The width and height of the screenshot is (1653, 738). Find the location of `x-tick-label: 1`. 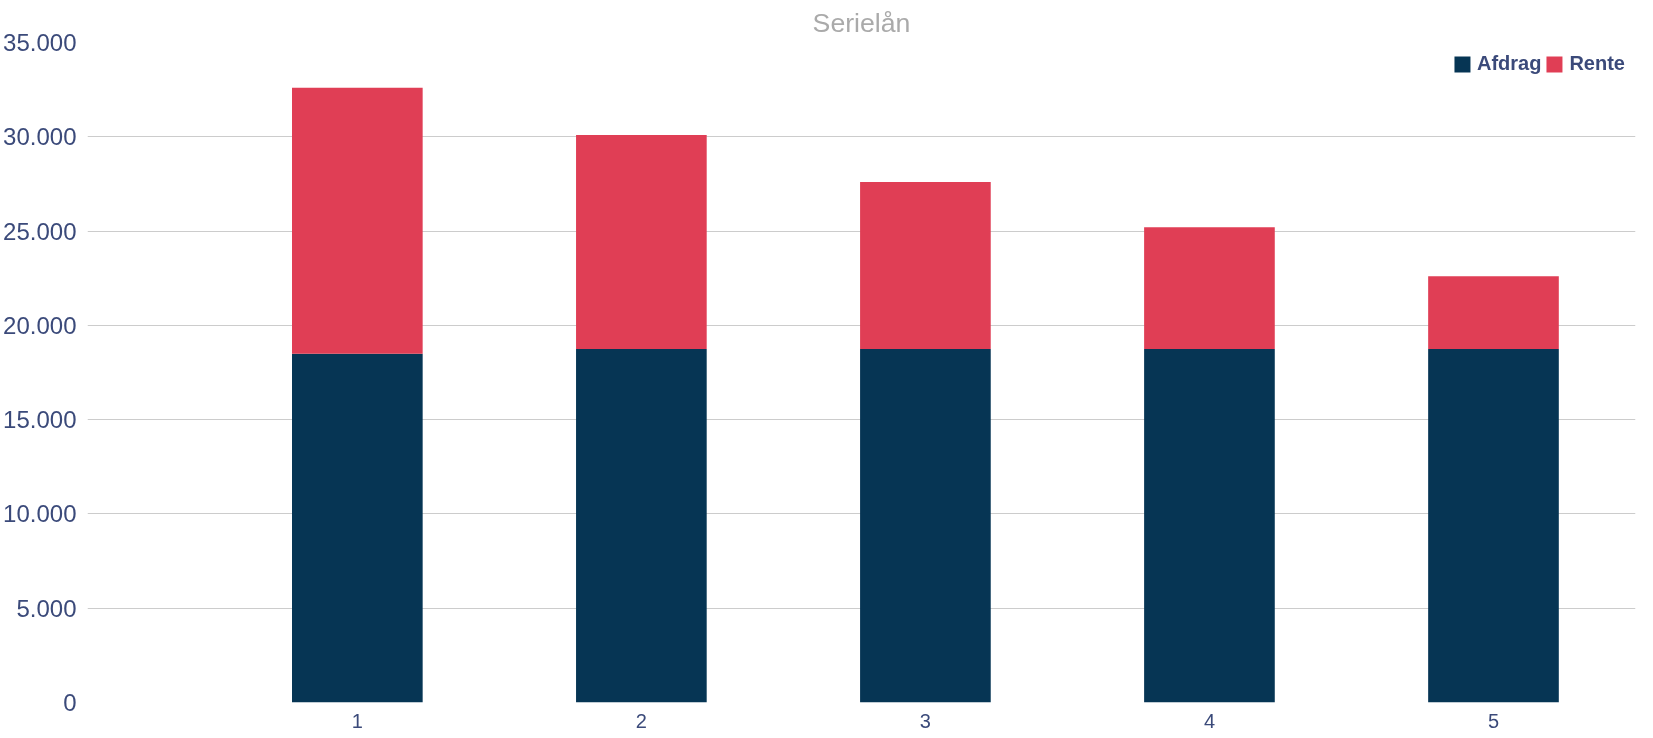

x-tick-label: 1 is located at coordinates (357, 720).